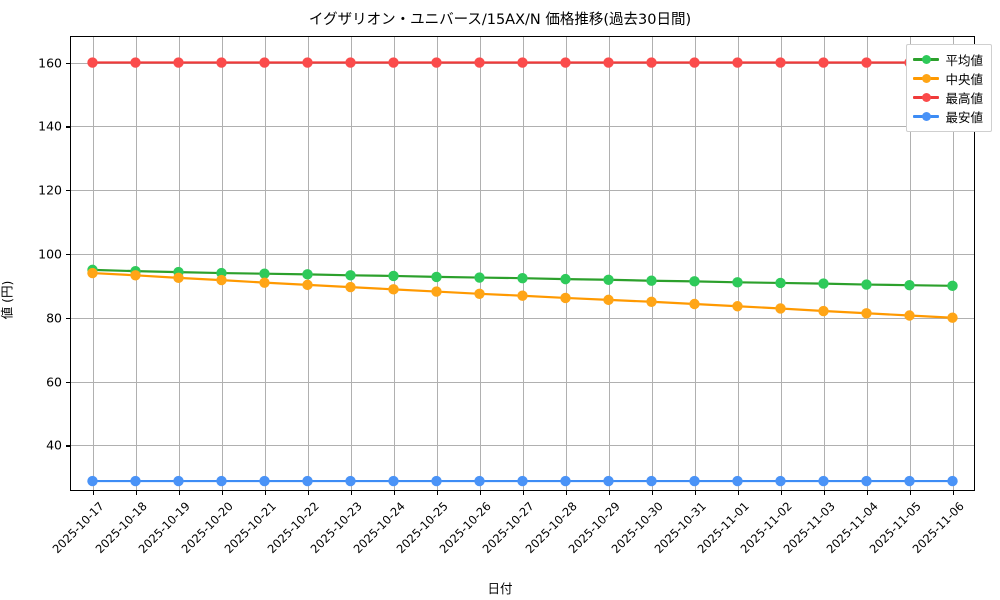  I want to click on legend-item-0: 平均値, so click(948, 59).